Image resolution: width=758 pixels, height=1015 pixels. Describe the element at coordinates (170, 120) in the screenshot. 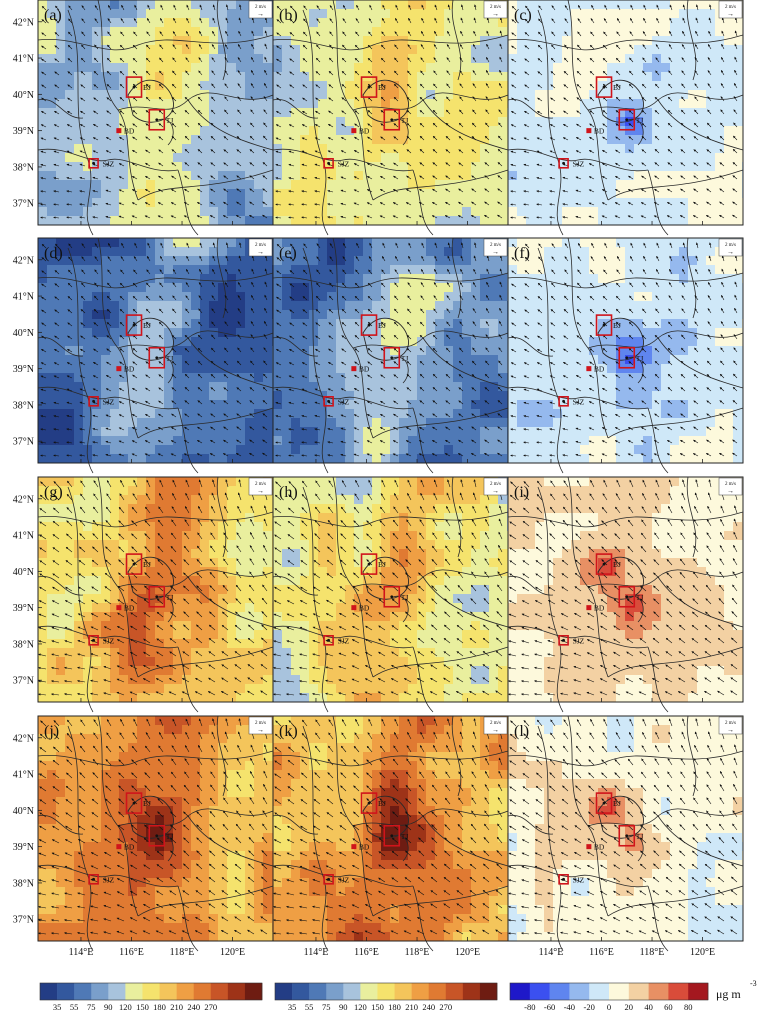

I see `city-label: TJ` at that location.